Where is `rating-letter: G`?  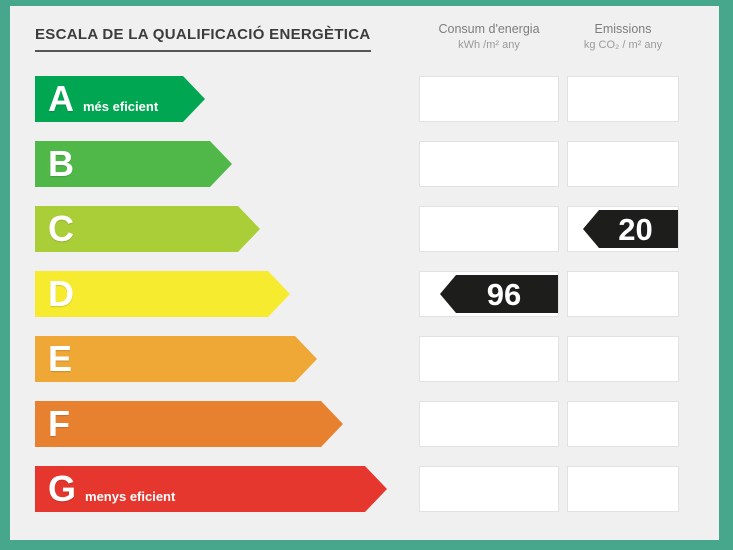
rating-letter: G is located at coordinates (62, 488).